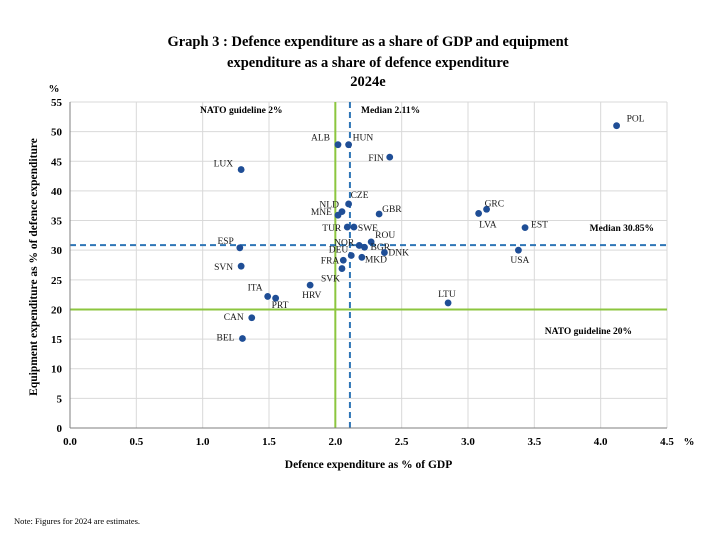 This screenshot has width=715, height=553. What do you see at coordinates (351, 255) in the screenshot?
I see `data-point-deu` at bounding box center [351, 255].